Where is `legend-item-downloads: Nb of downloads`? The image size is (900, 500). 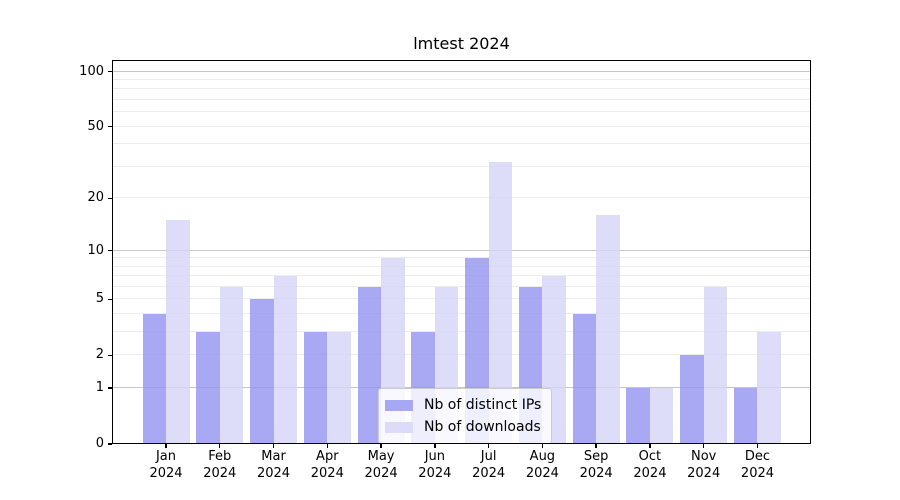
legend-item-downloads: Nb of downloads is located at coordinates (463, 427).